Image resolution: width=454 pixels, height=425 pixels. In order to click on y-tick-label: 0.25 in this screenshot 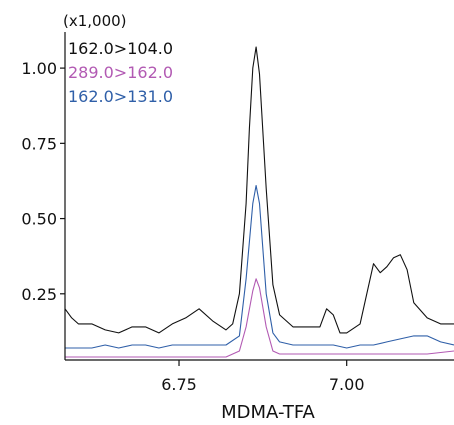, I will do `click(39, 294)`.